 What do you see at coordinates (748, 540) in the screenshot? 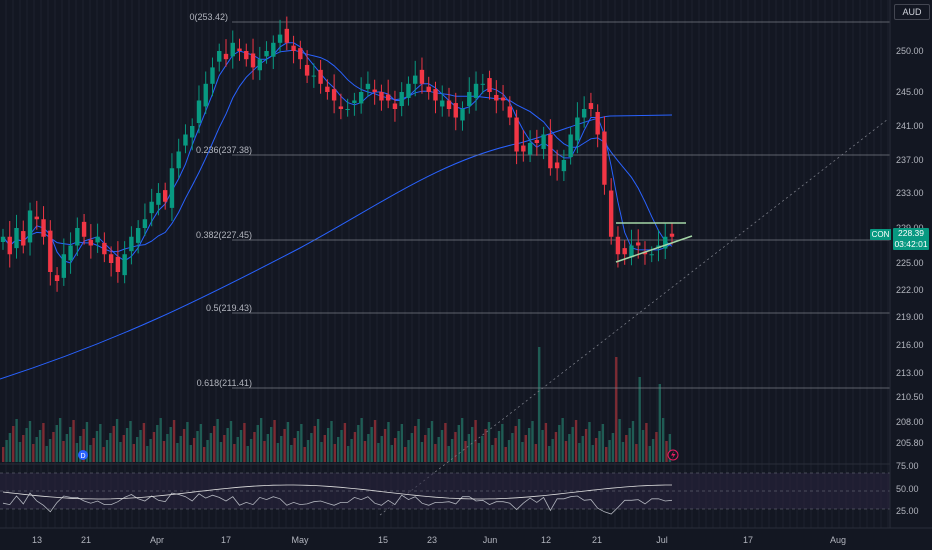
I see `time-axis-label: 17` at bounding box center [748, 540].